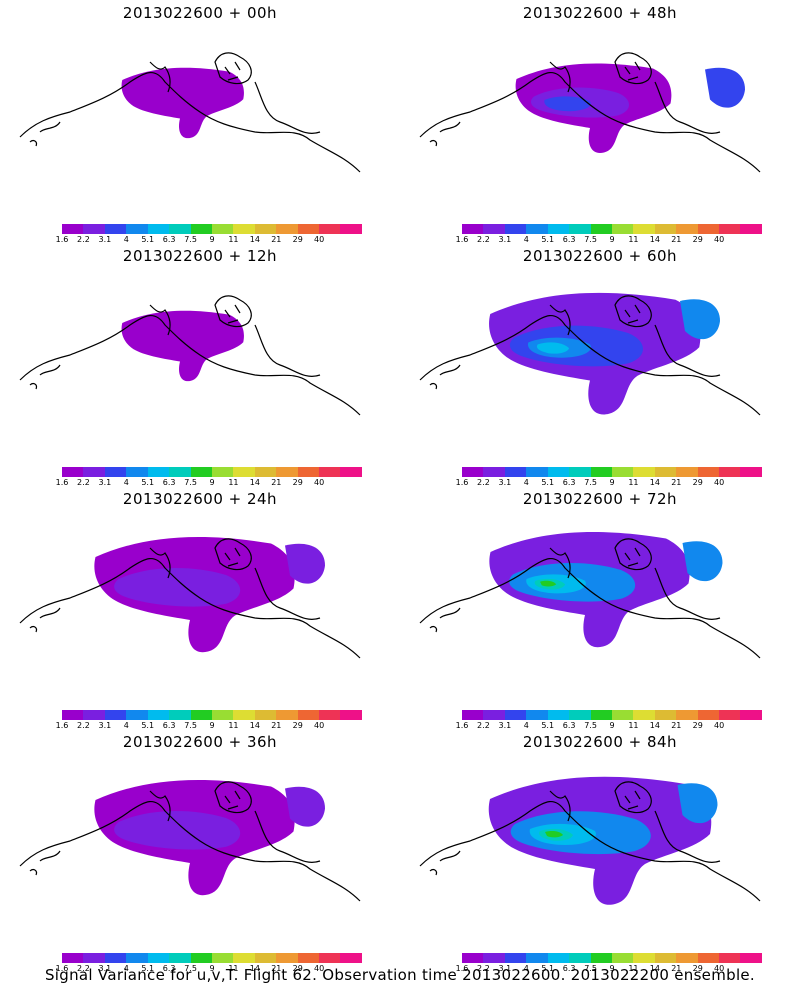  What do you see at coordinates (569, 968) in the screenshot?
I see `colorbar-tick-label: 6.3` at bounding box center [569, 968].